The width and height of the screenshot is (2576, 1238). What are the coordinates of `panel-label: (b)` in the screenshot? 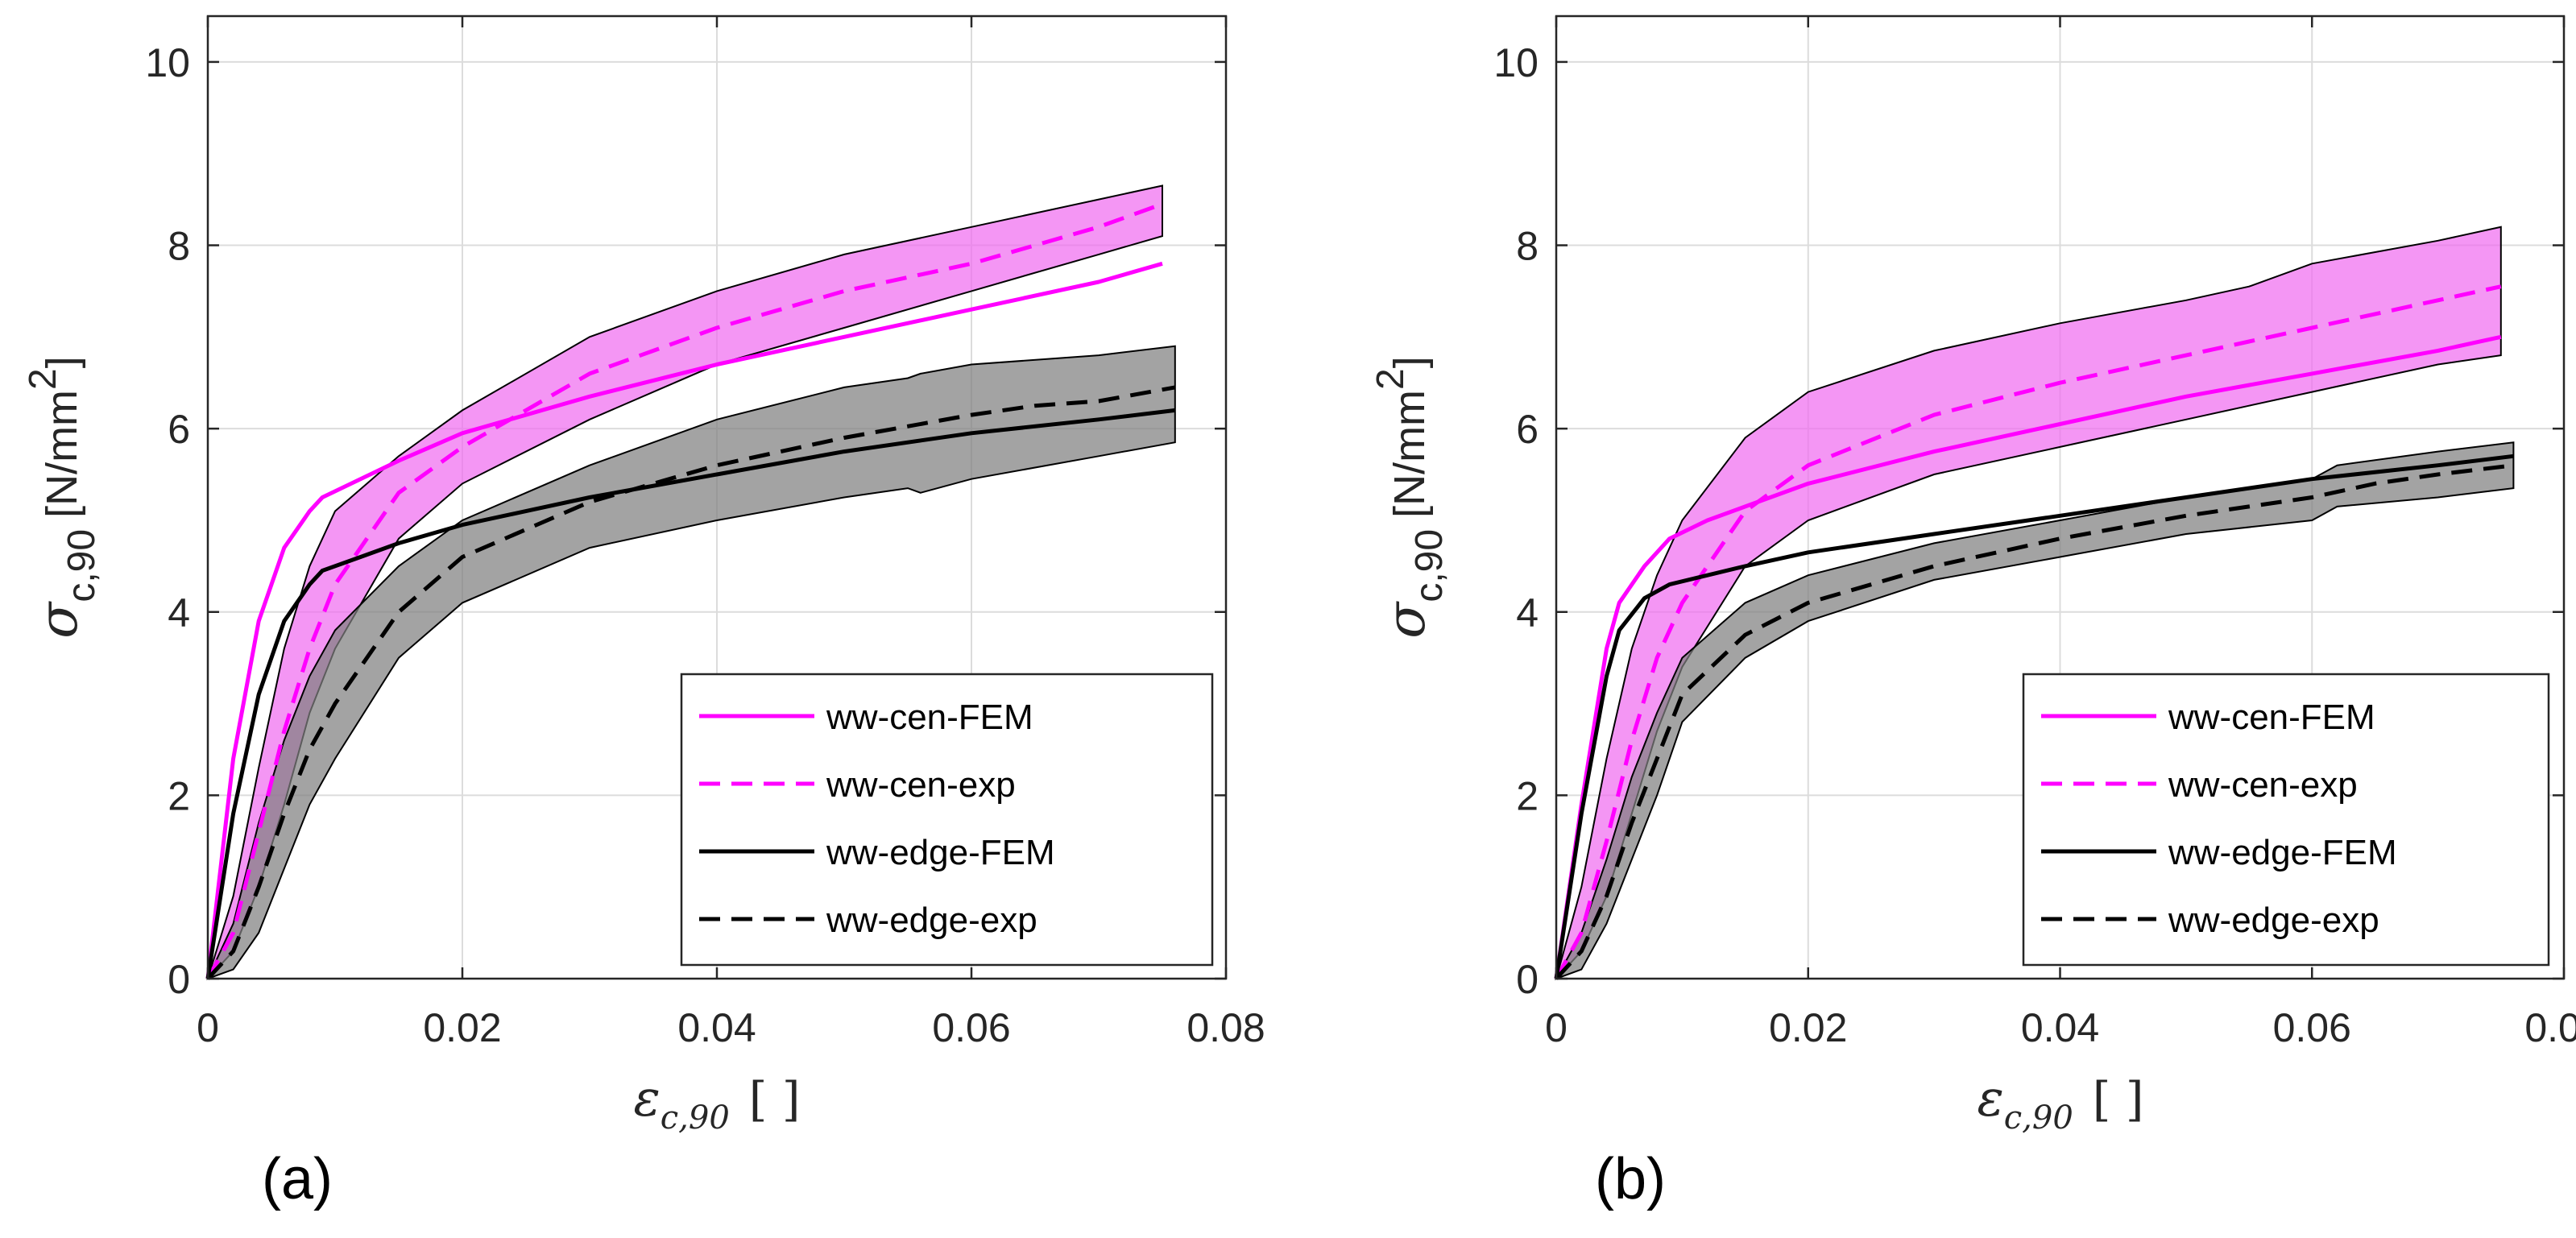 It's located at (1630, 1179).